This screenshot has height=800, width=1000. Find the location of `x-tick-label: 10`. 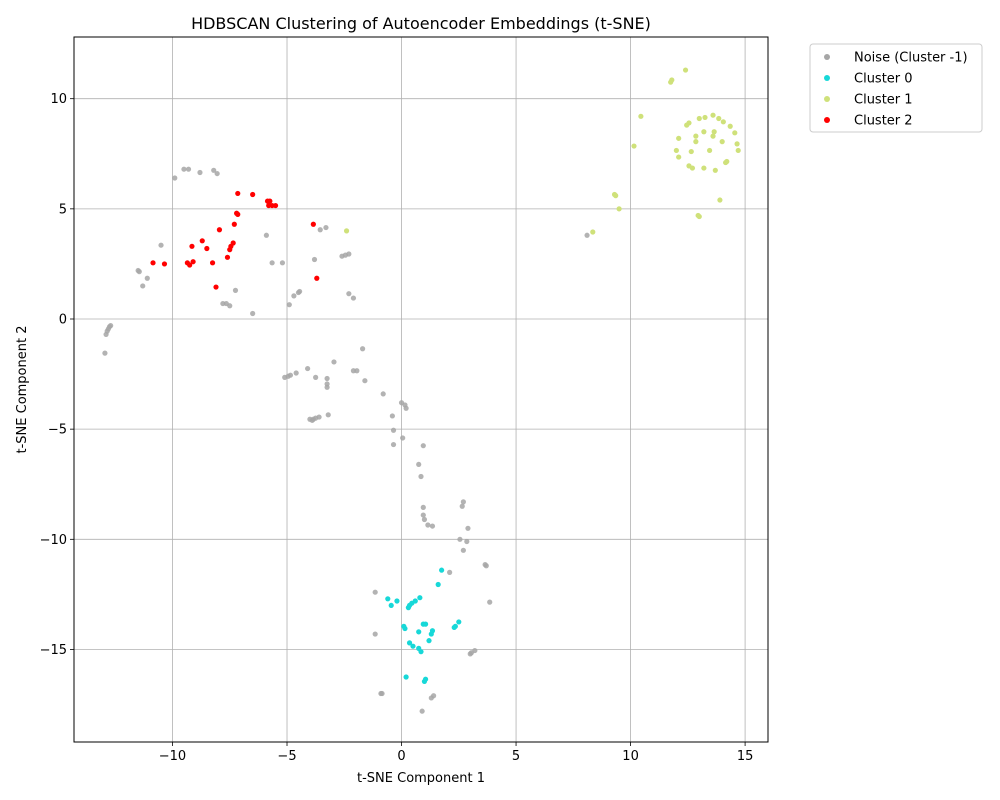

x-tick-label: 10 is located at coordinates (630, 756).